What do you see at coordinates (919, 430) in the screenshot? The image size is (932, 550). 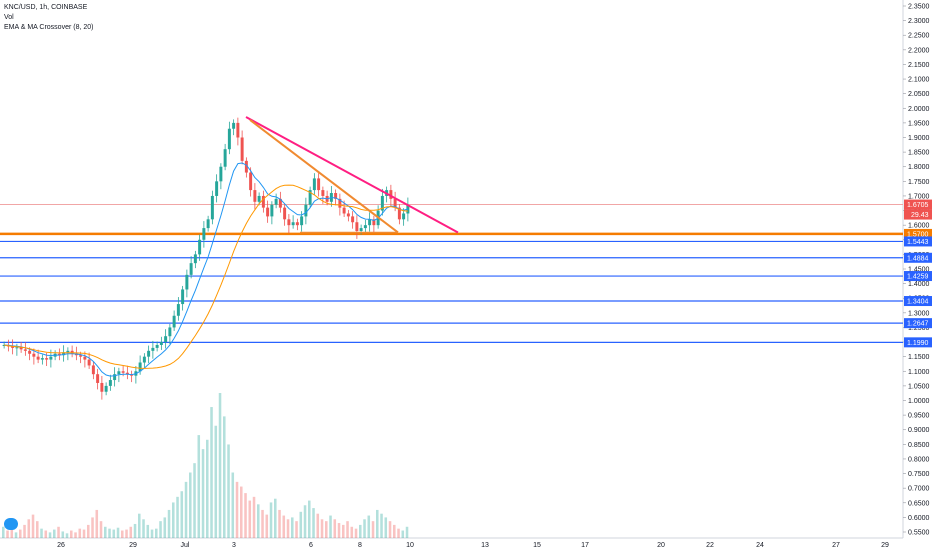 I see `price-axis-label: 0.9000` at bounding box center [919, 430].